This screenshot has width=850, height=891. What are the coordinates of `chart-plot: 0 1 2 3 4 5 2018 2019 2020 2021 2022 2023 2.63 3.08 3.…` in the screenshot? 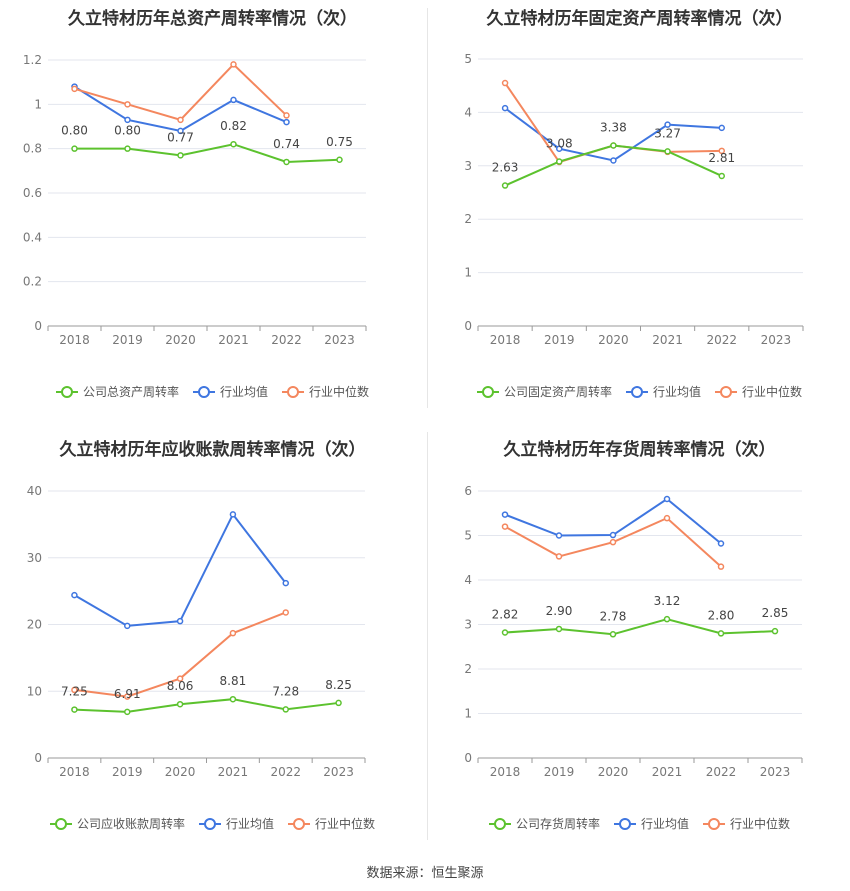 It's located at (634, 199).